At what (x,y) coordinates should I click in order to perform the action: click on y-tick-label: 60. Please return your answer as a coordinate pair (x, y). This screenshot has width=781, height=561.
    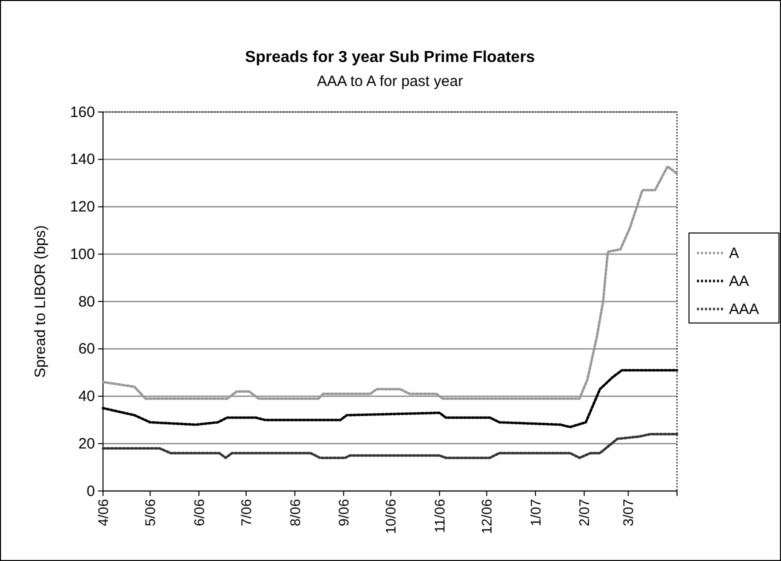
    Looking at the image, I should click on (86, 349).